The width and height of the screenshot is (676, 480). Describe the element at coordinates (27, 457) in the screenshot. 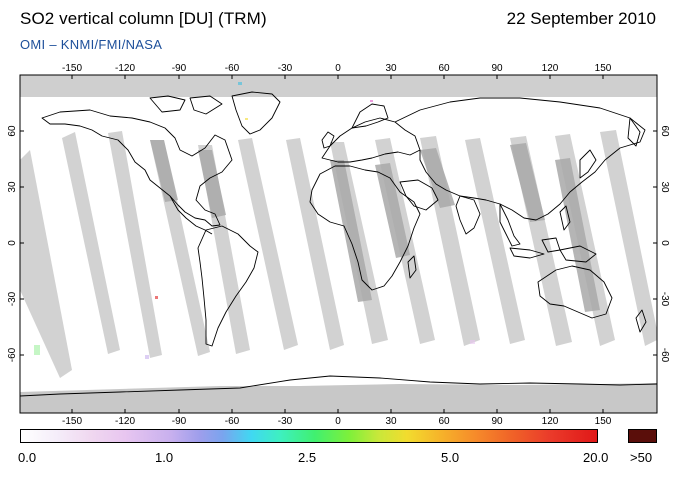

I see `colorbar-label: 0.0` at that location.